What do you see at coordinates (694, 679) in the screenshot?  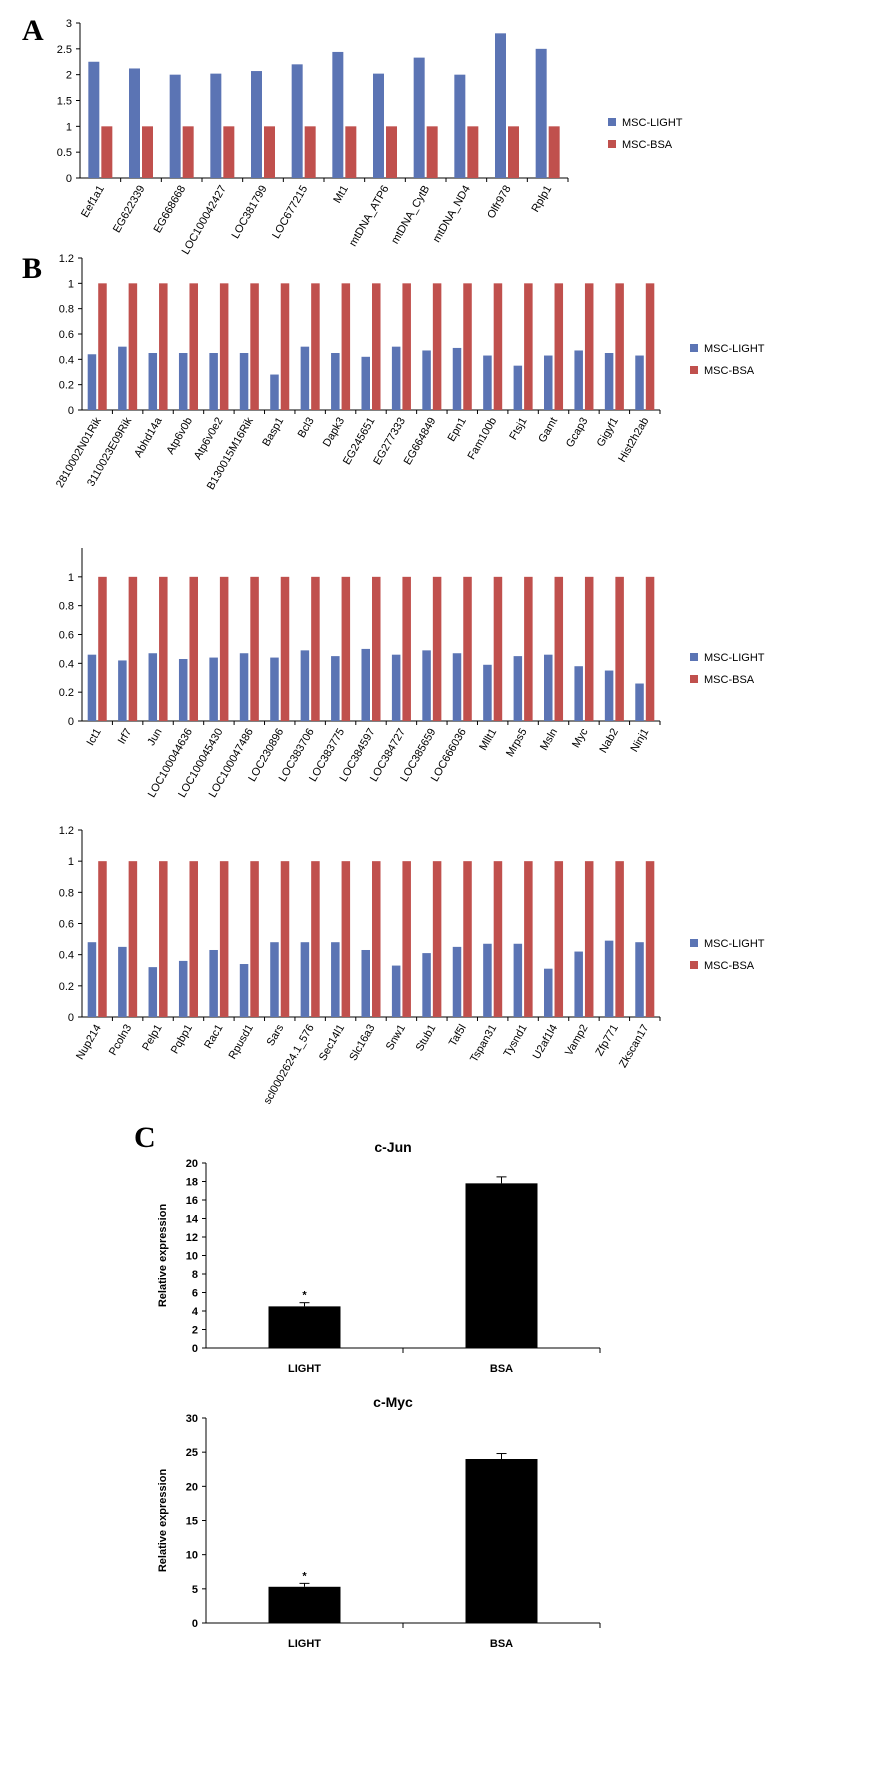 I see `legend-swatch` at bounding box center [694, 679].